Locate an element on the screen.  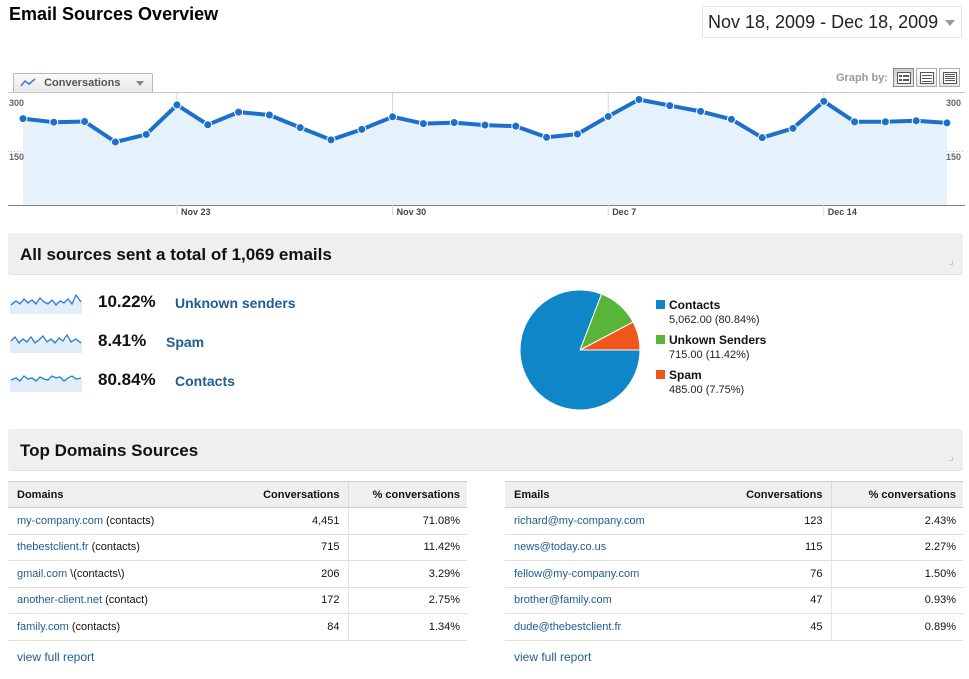
pct-cell: 2.75% is located at coordinates (407, 600).